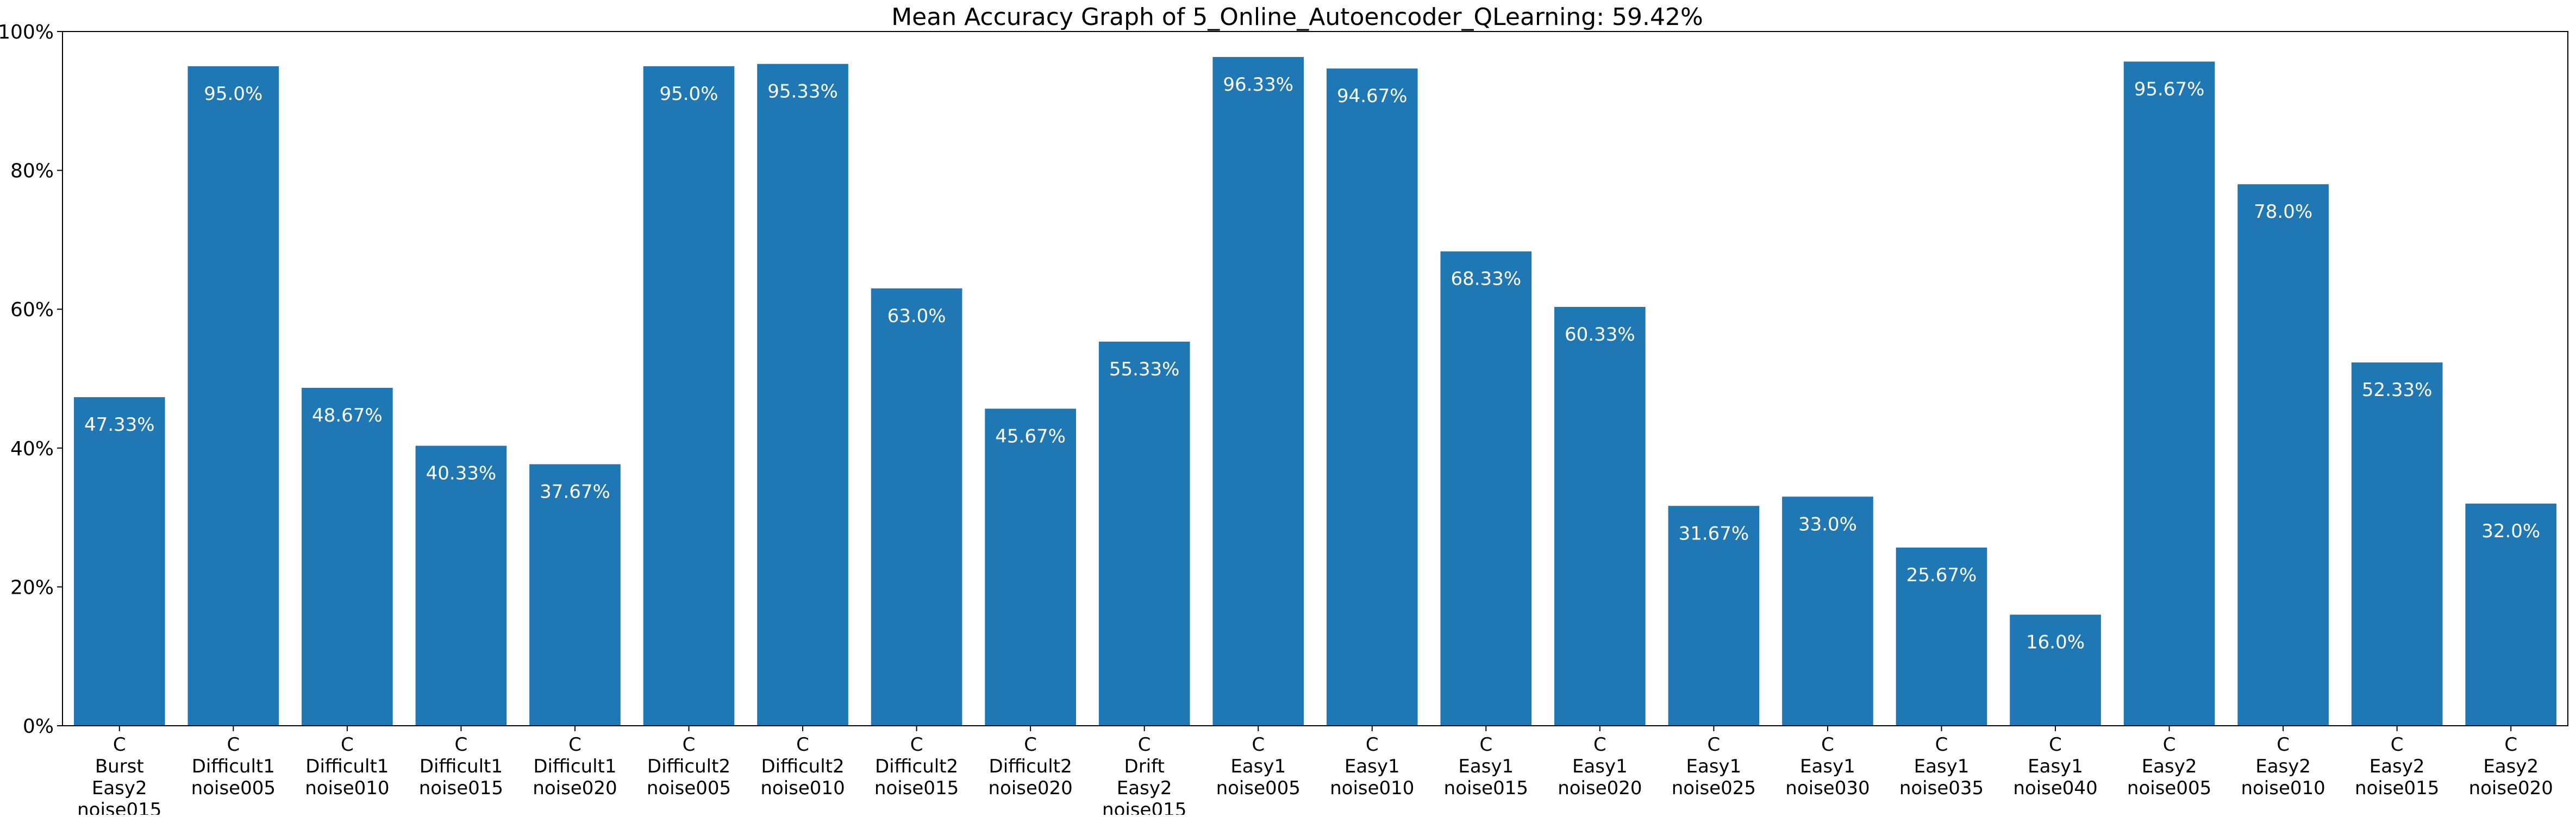  What do you see at coordinates (2511, 531) in the screenshot?
I see `bar-value-label: 32.0%` at bounding box center [2511, 531].